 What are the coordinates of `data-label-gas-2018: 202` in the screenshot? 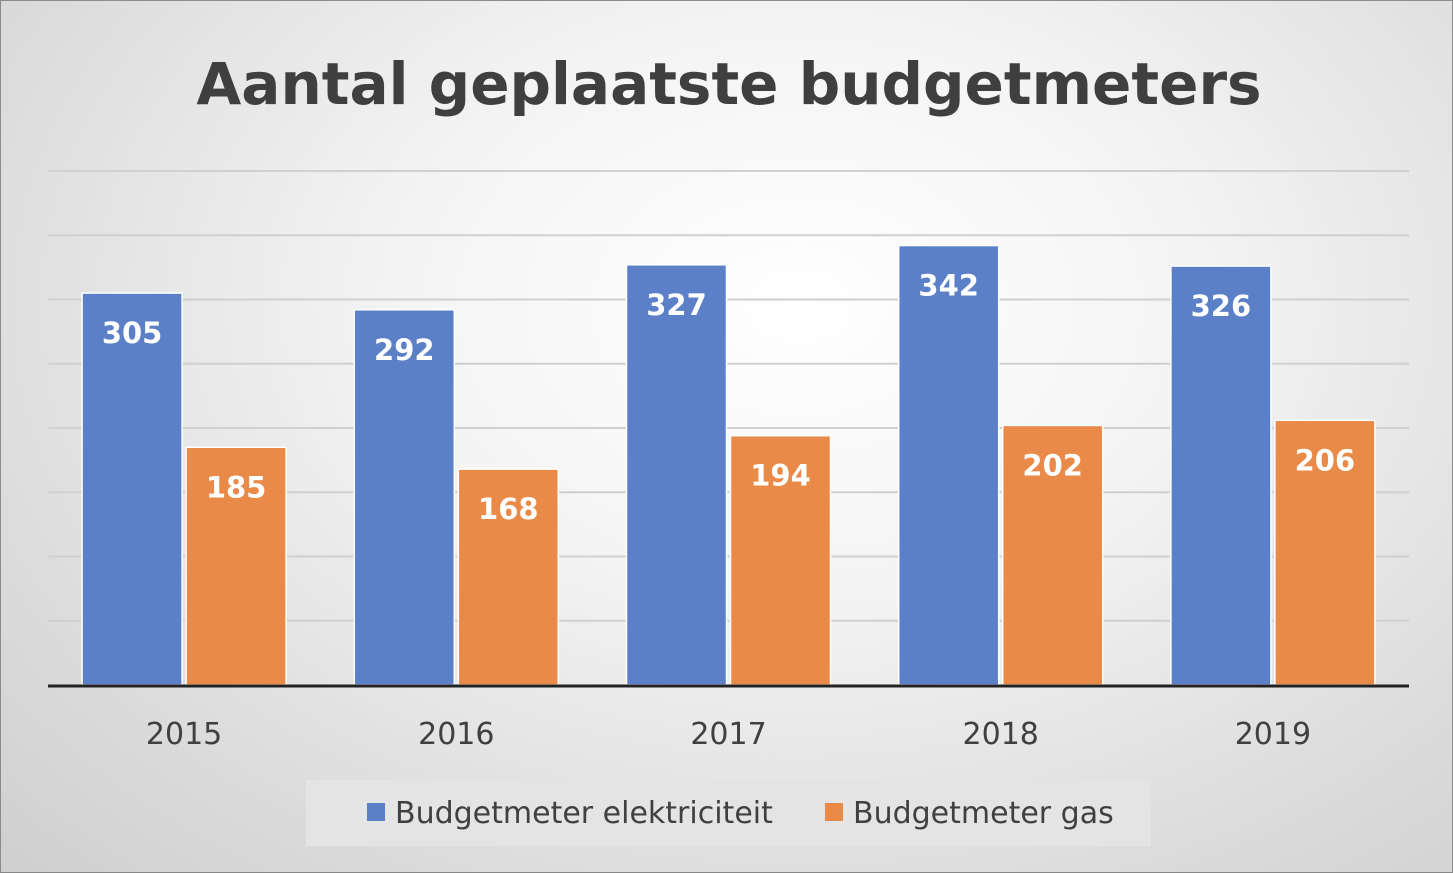 It's located at (1052, 465).